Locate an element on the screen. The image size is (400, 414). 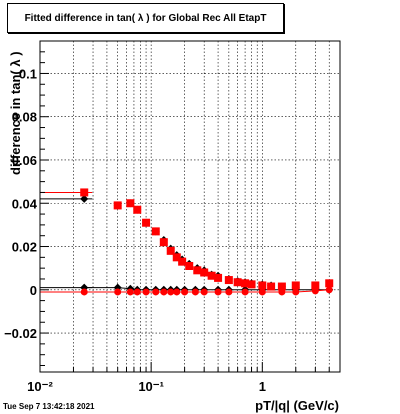
x-tick-label: 1 is located at coordinates (262, 386).